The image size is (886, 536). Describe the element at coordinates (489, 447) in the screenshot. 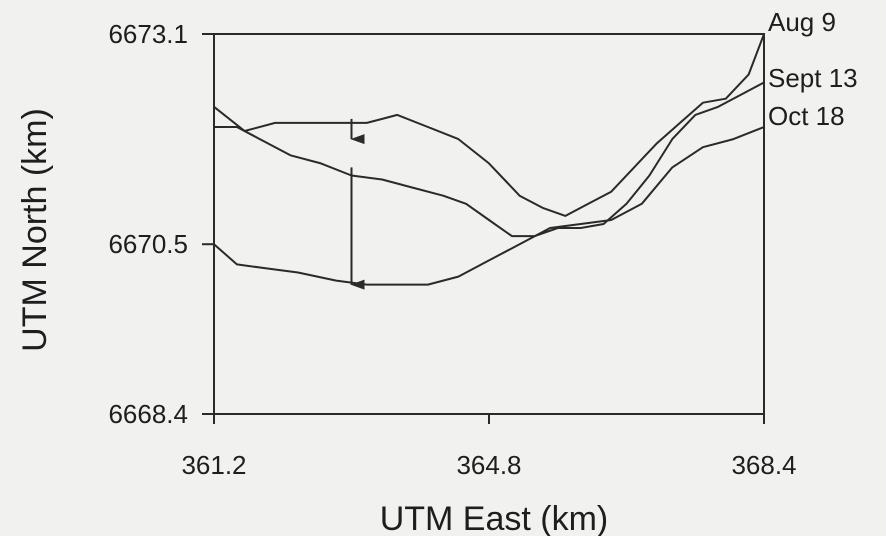

I see `x-axis-ticks: 361.2 364.8 368.4` at that location.